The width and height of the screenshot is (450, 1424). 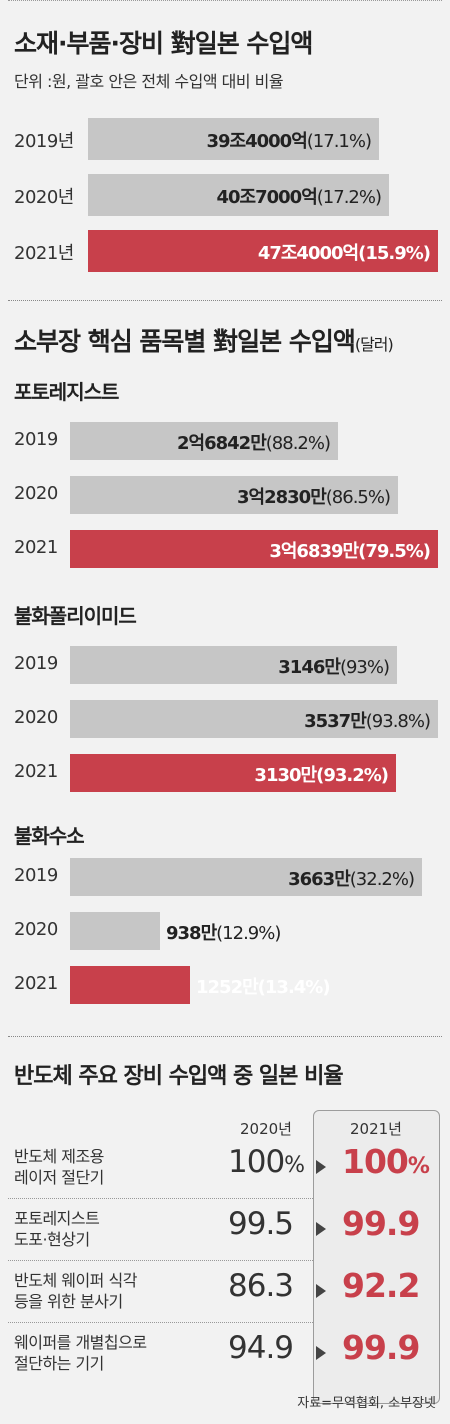 I want to click on section1-title: 소재·부품·장비 對일본 수입액, so click(x=163, y=43).